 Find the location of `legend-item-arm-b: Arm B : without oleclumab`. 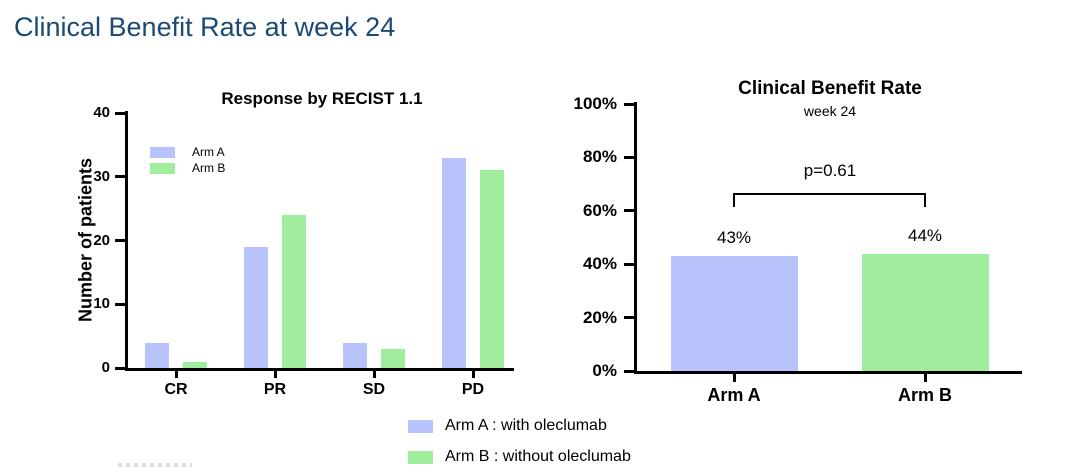

legend-item-arm-b: Arm B : without oleclumab is located at coordinates (519, 457).